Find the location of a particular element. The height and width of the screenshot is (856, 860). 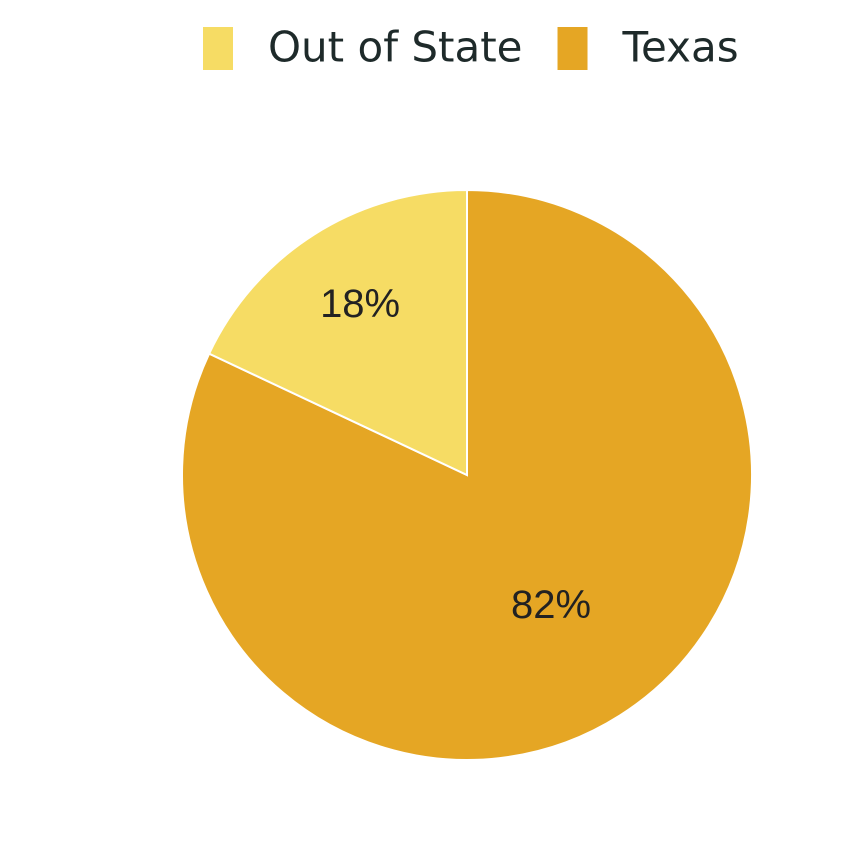

data-label: 18% is located at coordinates (360, 304).